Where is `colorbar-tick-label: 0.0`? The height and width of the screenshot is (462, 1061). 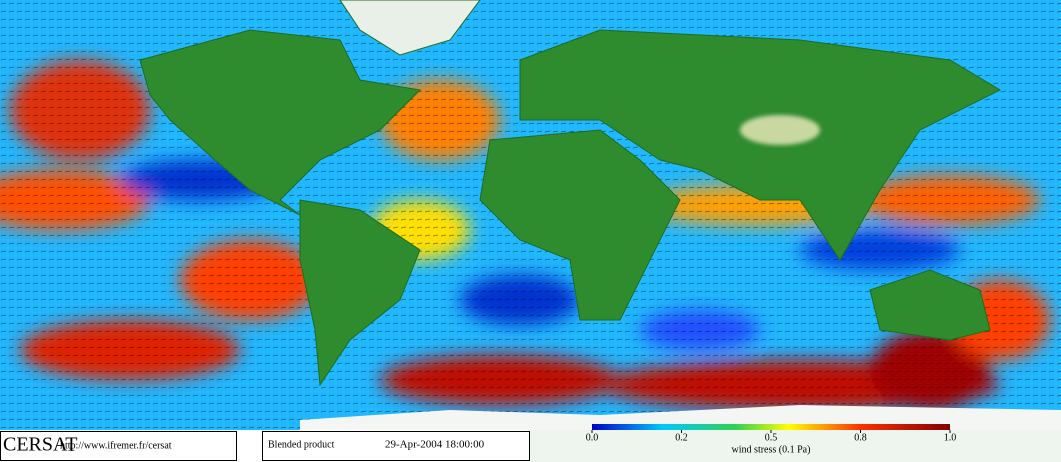 colorbar-tick-label: 0.0 is located at coordinates (592, 437).